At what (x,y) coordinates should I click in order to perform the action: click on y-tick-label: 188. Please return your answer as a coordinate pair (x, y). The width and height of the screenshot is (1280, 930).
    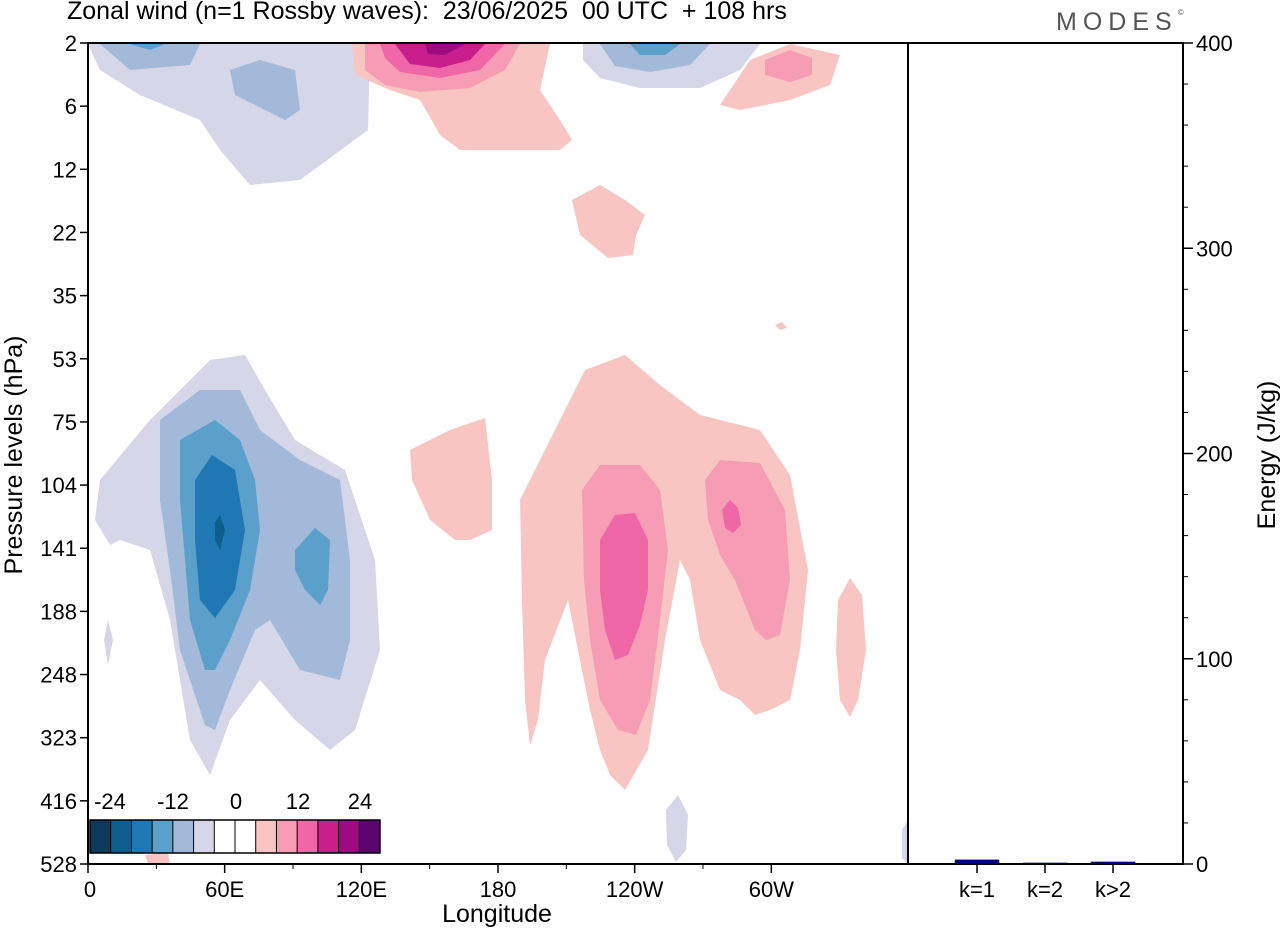
    Looking at the image, I should click on (58, 611).